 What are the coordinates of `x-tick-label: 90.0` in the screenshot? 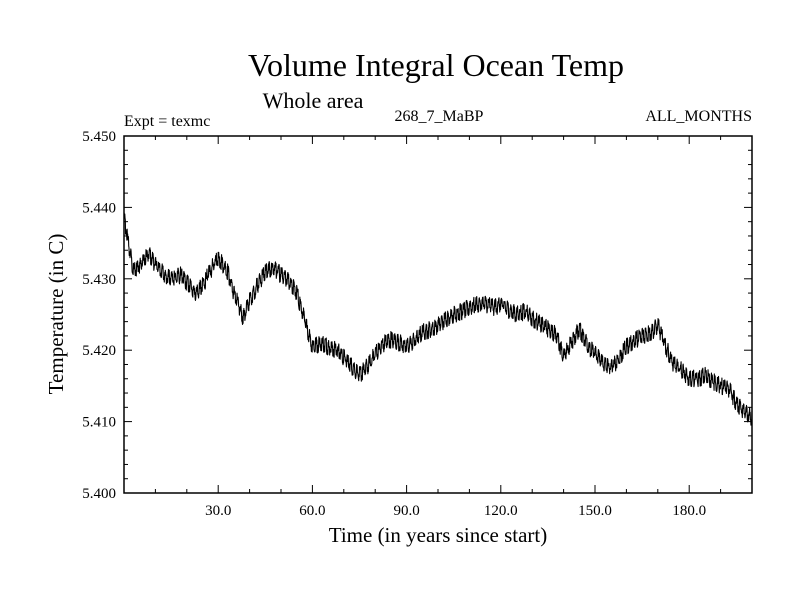 It's located at (406, 511).